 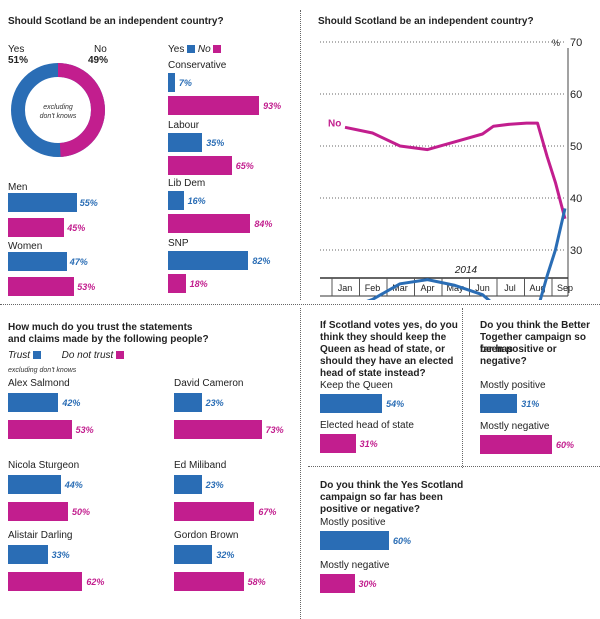 What do you see at coordinates (176, 200) in the screenshot?
I see `party-yes-bar` at bounding box center [176, 200].